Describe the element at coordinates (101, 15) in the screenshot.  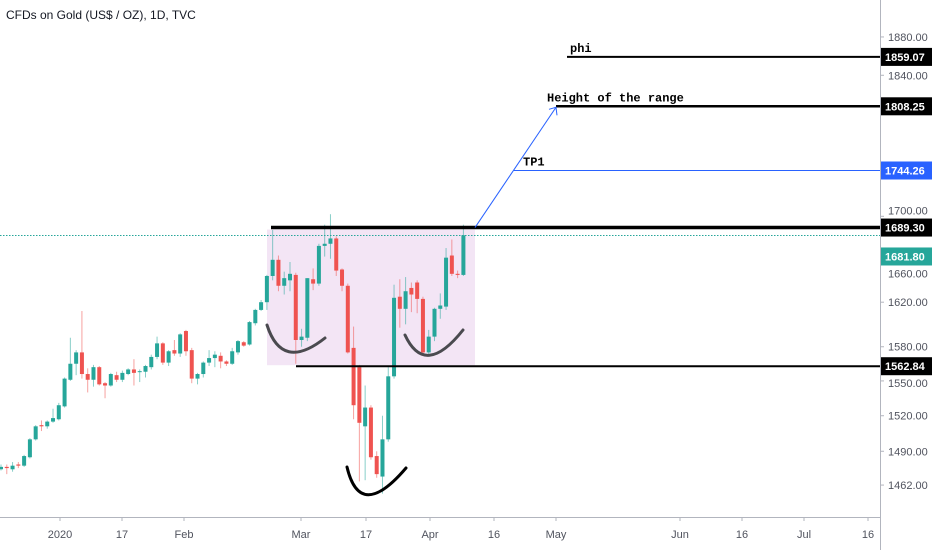
I see `chart-title: CFDs on Gold (US$ / OZ), 1D, TVC` at that location.